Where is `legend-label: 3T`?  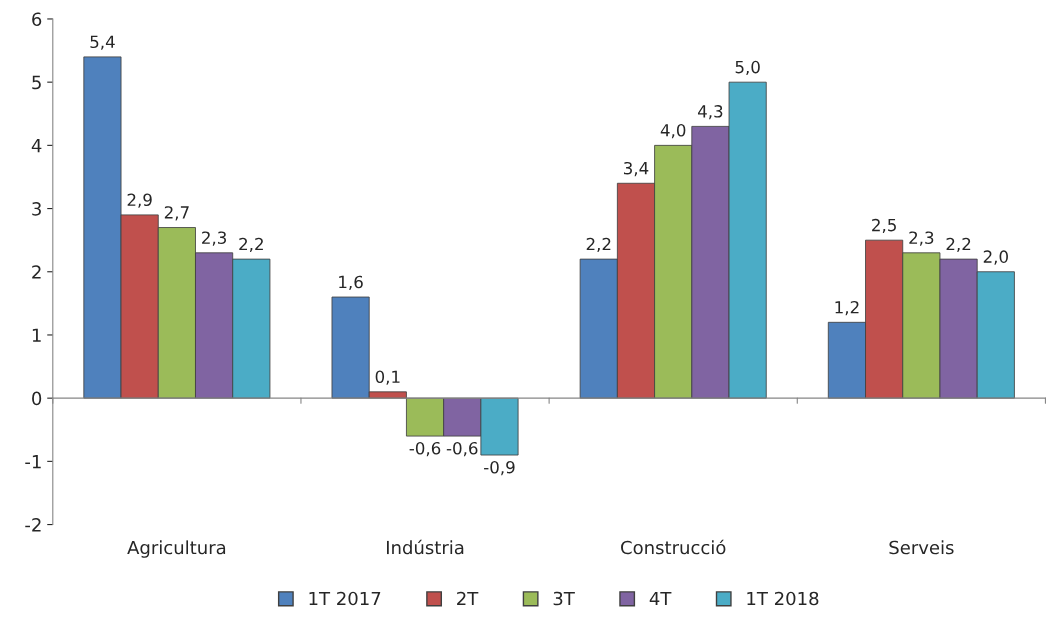 legend-label: 3T is located at coordinates (564, 598).